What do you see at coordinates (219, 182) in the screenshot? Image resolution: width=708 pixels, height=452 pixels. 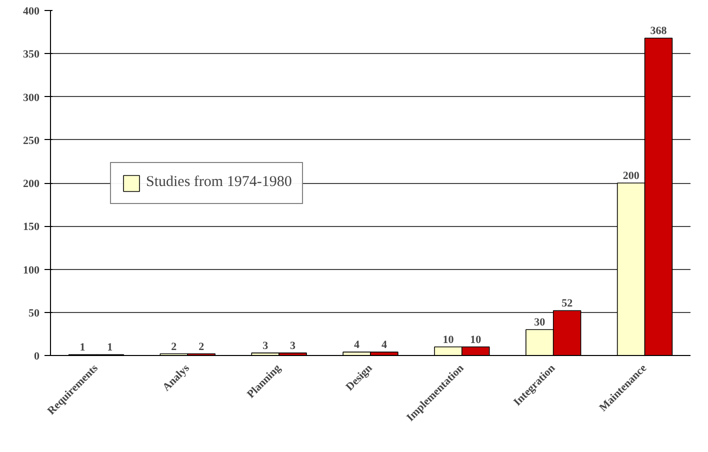 I see `legend-label: Studies from 1974-1980` at bounding box center [219, 182].